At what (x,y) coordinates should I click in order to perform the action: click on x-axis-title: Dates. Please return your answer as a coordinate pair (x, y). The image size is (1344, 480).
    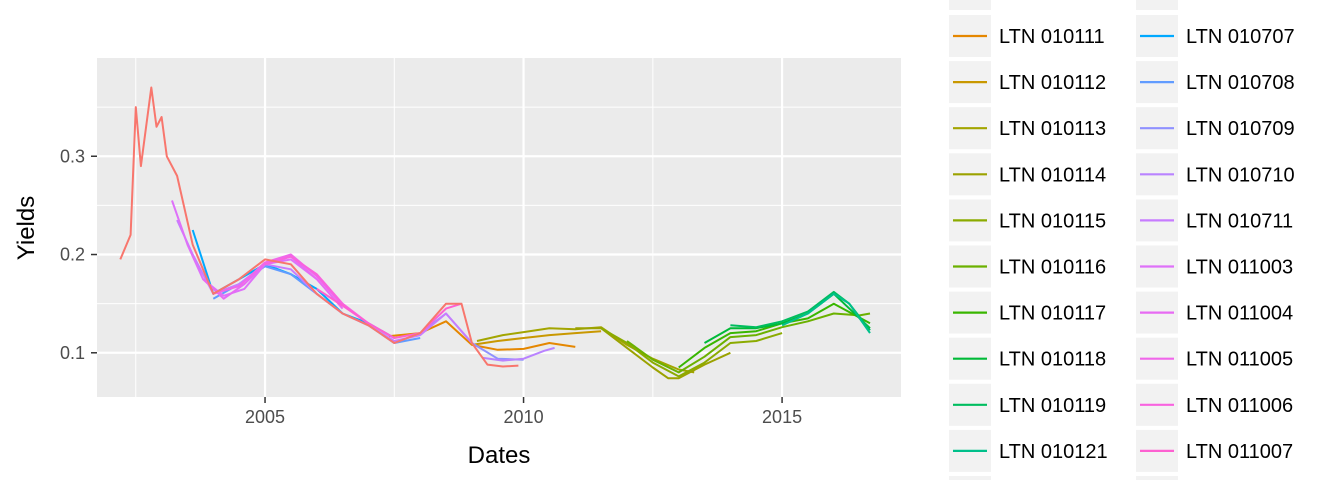
    Looking at the image, I should click on (499, 455).